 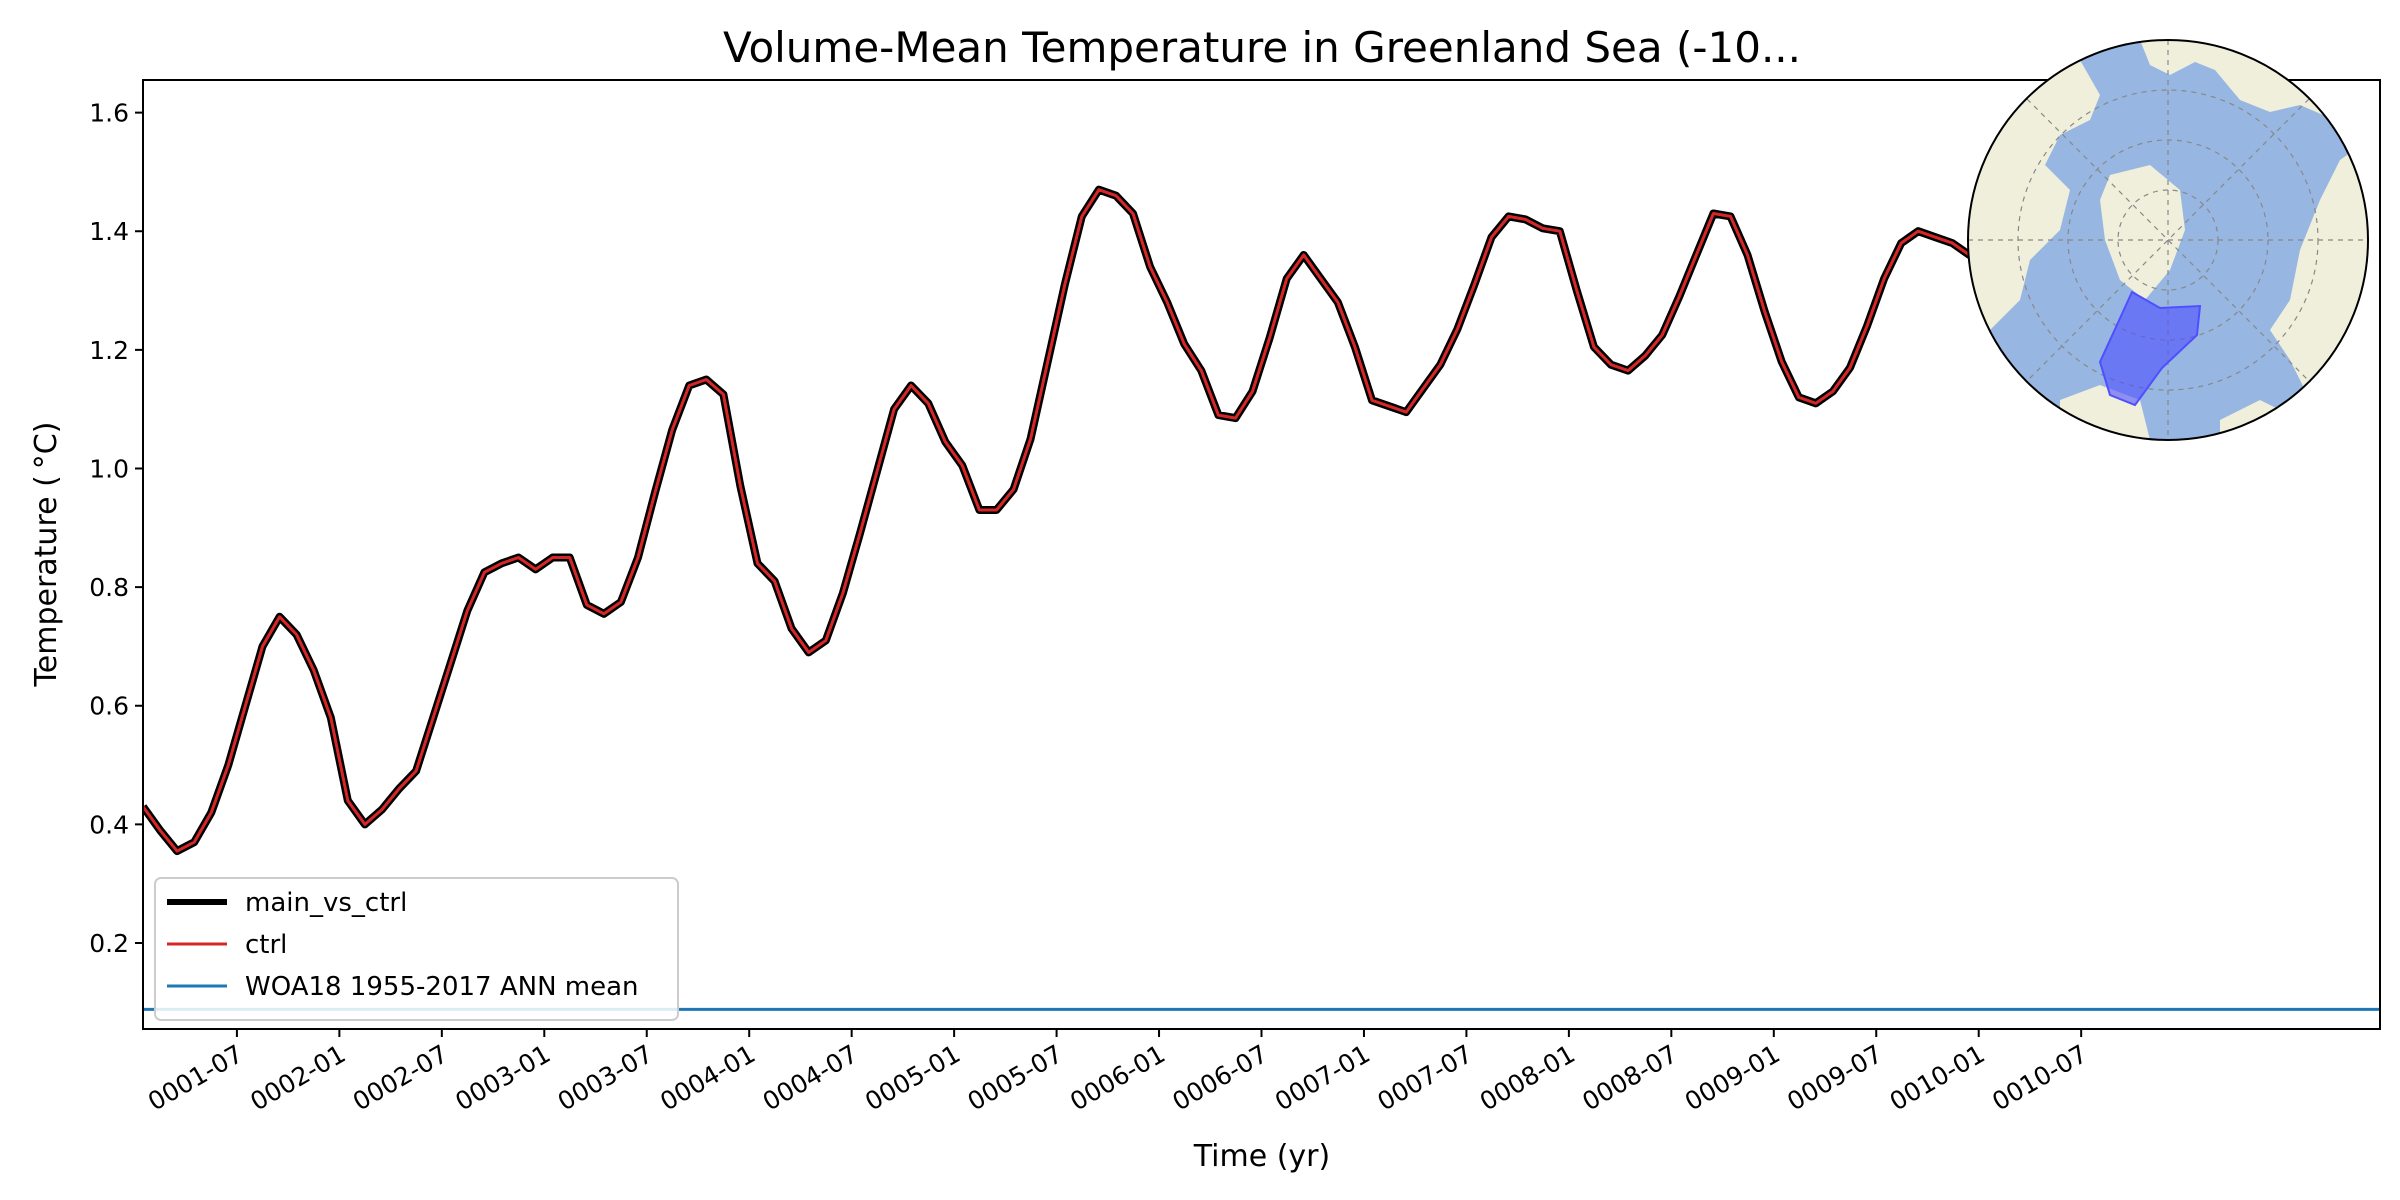 I want to click on legend-label-ctrl: ctrl, so click(x=266, y=945).